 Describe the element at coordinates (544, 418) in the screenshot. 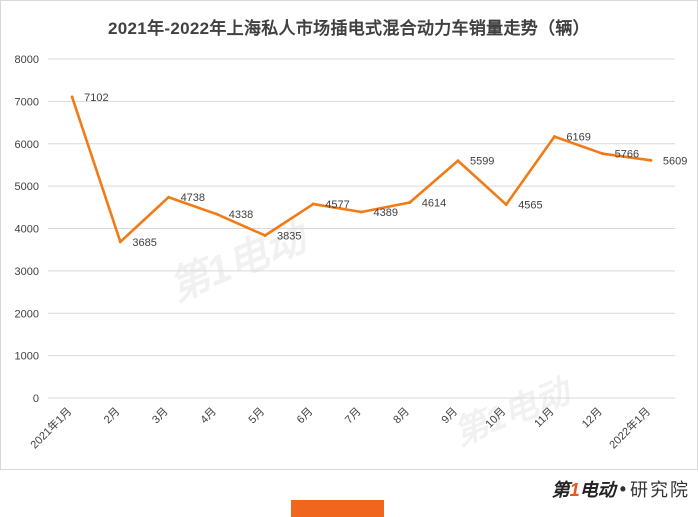

I see `x-tick-label: 11月` at that location.